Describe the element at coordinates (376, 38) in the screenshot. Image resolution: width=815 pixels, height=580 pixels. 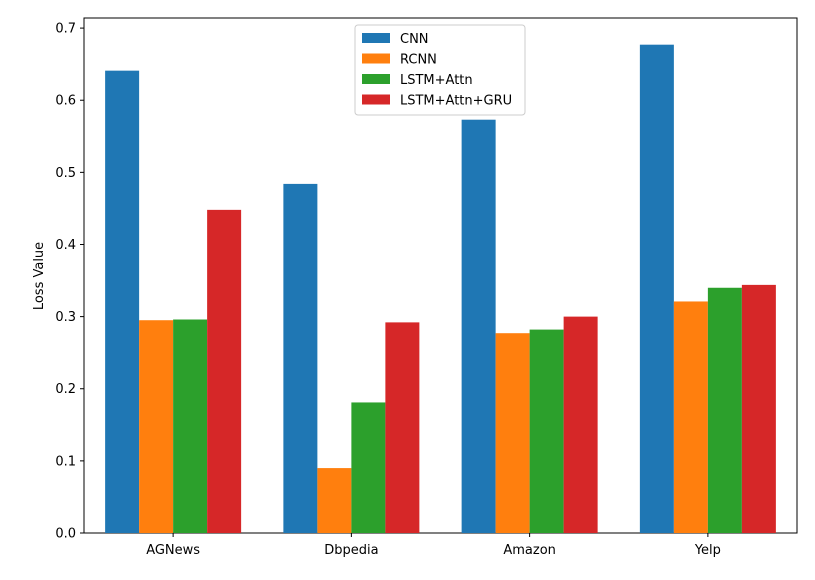
I see `legend-swatch-cnn` at that location.